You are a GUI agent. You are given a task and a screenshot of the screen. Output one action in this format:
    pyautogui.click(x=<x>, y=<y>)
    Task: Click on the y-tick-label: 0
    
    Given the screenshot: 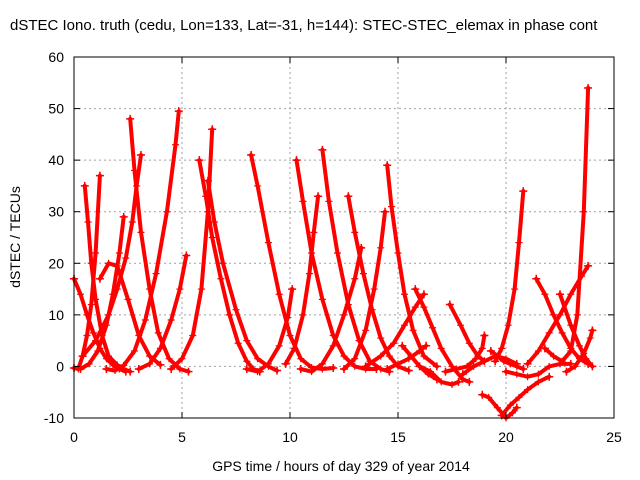 What is the action you would take?
    pyautogui.click(x=60, y=366)
    